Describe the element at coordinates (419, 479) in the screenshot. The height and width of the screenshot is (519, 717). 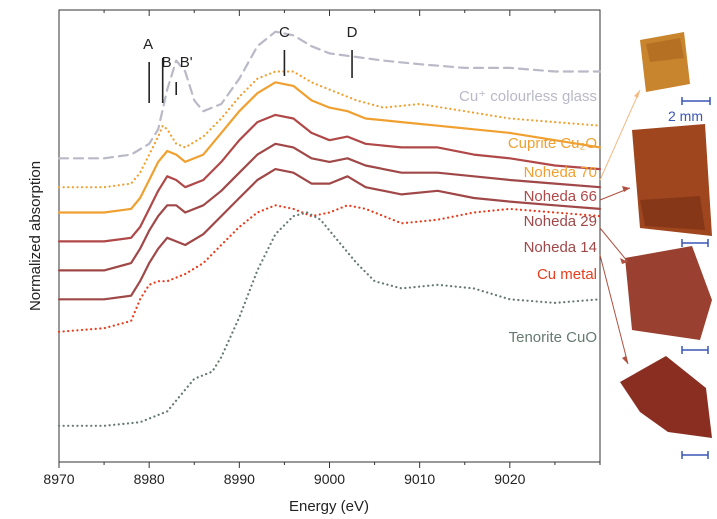
I see `x-tick-label: 9010` at that location.